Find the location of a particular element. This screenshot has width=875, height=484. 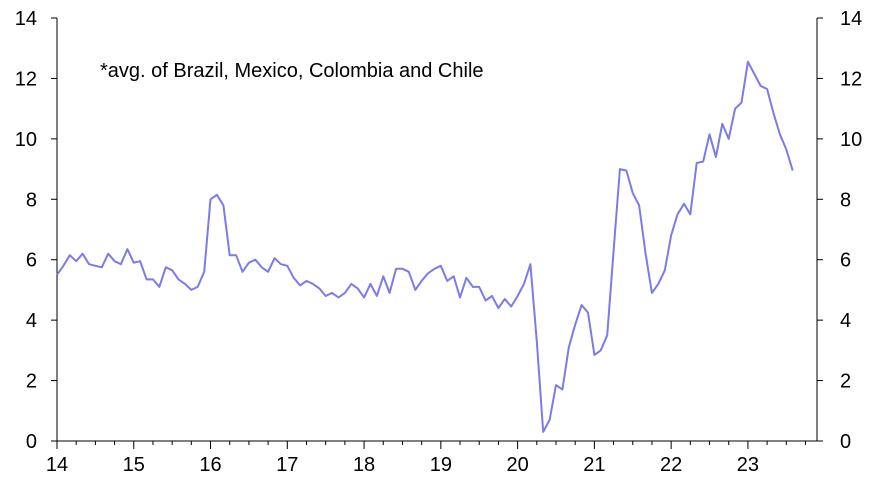

x-tick-label: 14 is located at coordinates (57, 465).